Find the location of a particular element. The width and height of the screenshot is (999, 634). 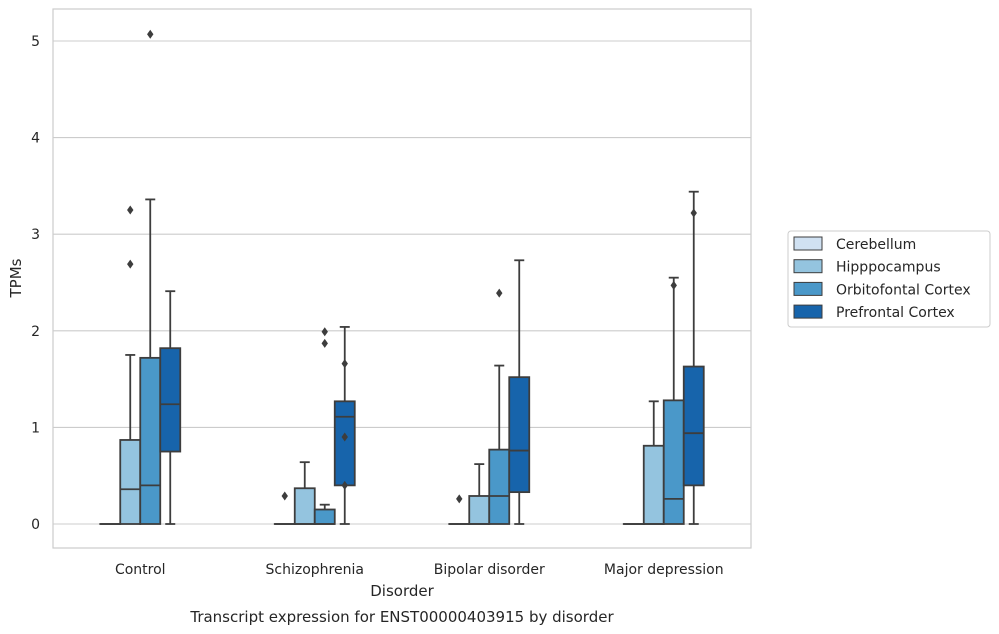

box-control-prefrontal-cortex is located at coordinates (170, 407).